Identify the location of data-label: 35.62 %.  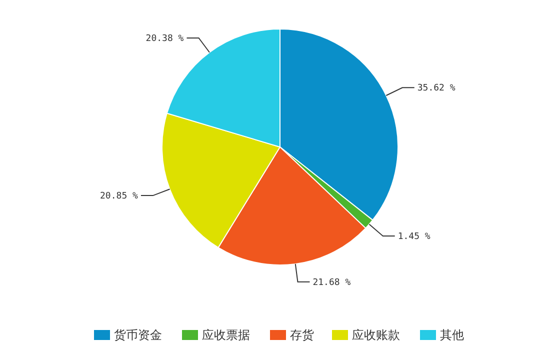
(436, 89).